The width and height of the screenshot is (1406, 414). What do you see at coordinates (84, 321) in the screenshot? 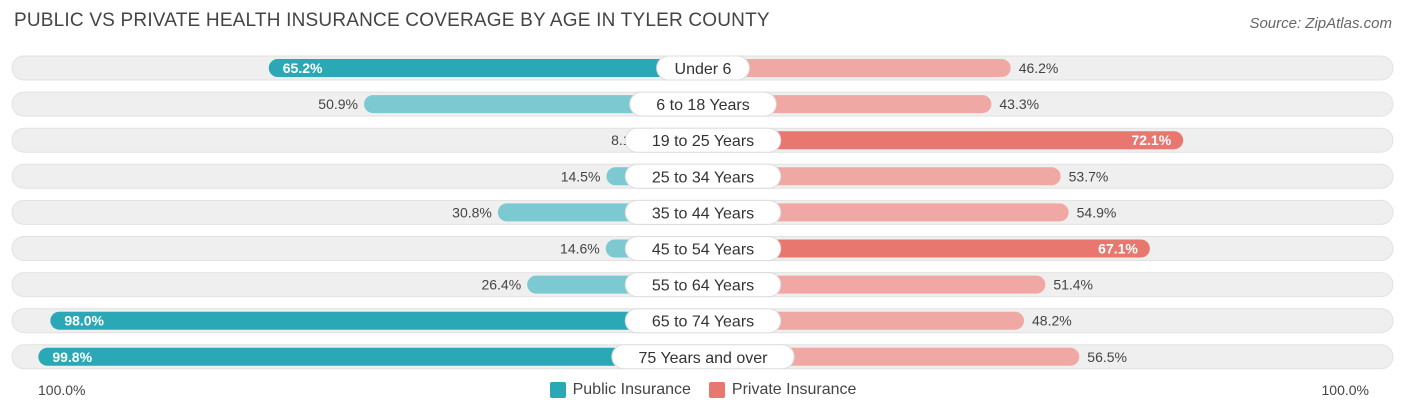
I see `value-label-public: 98.0%` at bounding box center [84, 321].